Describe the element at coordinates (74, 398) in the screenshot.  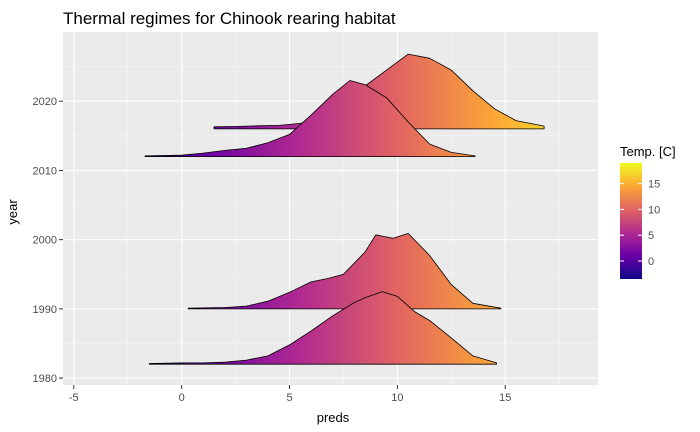
I see `x-tick-label: -5` at that location.